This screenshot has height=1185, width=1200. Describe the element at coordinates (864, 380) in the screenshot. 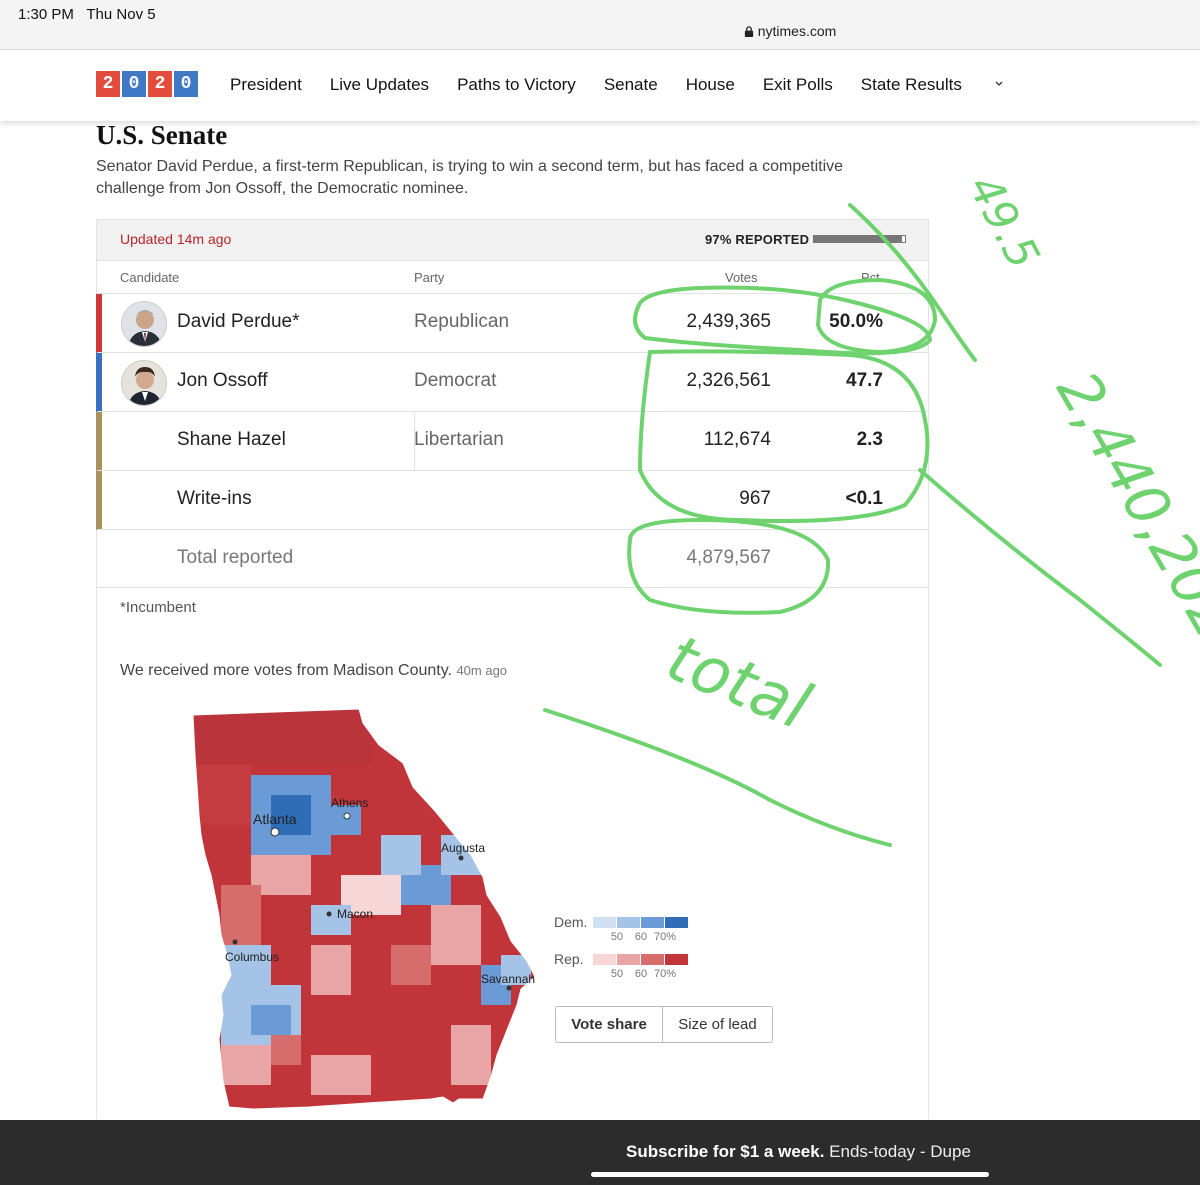

I see `candidate-pct: 47.7` at that location.